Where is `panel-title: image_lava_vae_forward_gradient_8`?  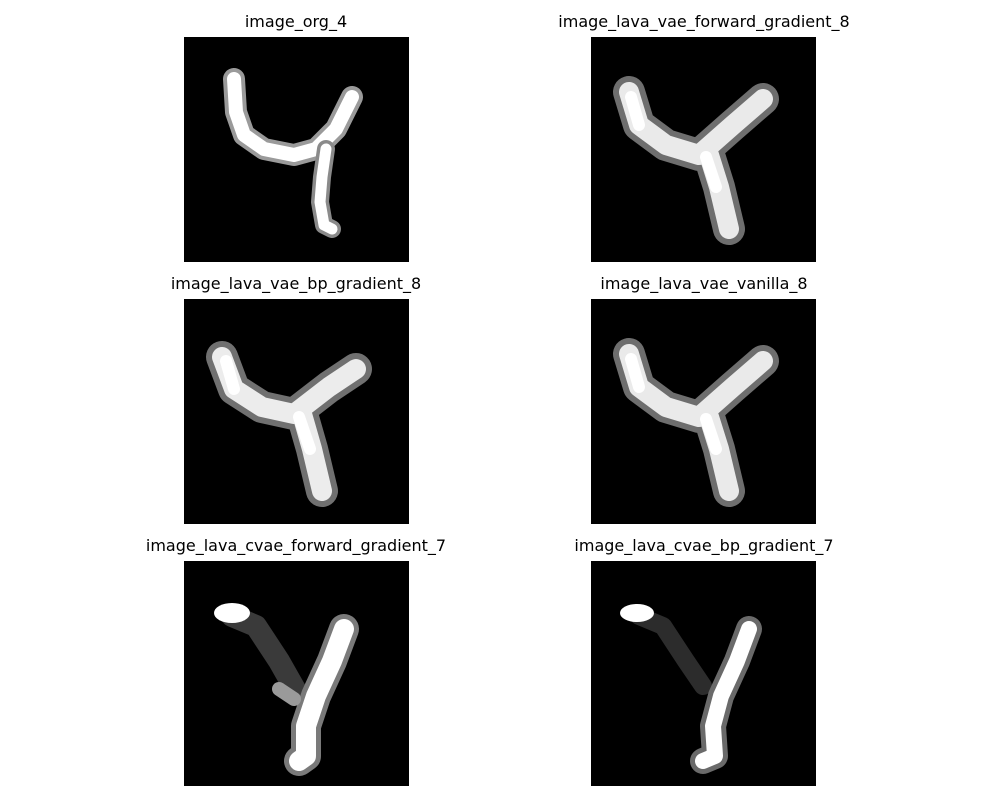 panel-title: image_lava_vae_forward_gradient_8 is located at coordinates (704, 22).